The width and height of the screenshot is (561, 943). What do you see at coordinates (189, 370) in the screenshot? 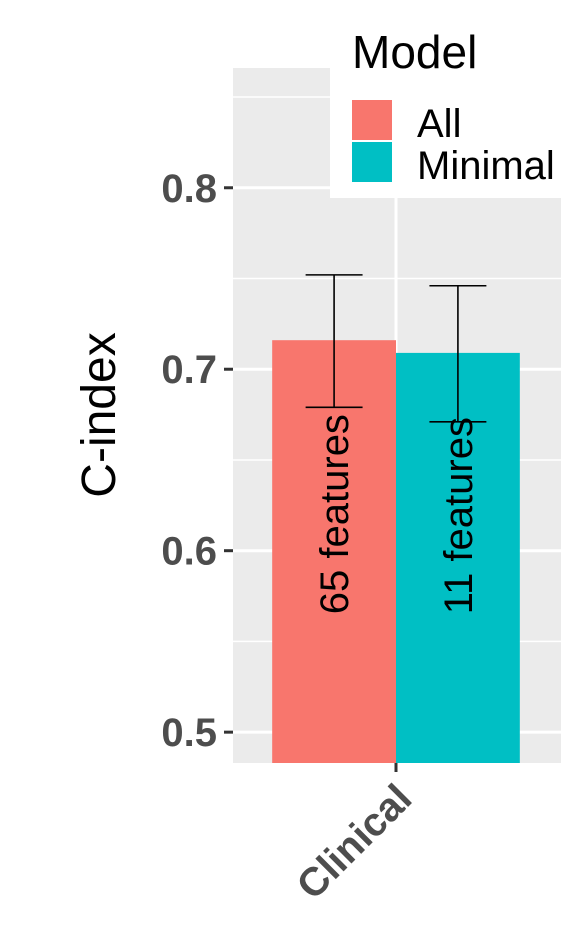
I see `y-tick-label: 0.7` at bounding box center [189, 370].